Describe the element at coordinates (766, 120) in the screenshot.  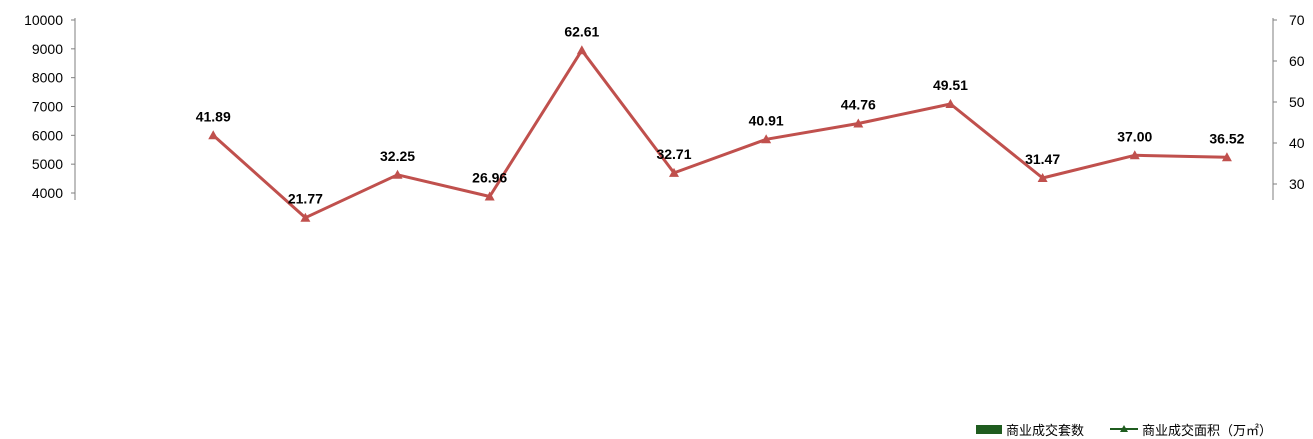
I see `line-data-label: 40.91` at that location.